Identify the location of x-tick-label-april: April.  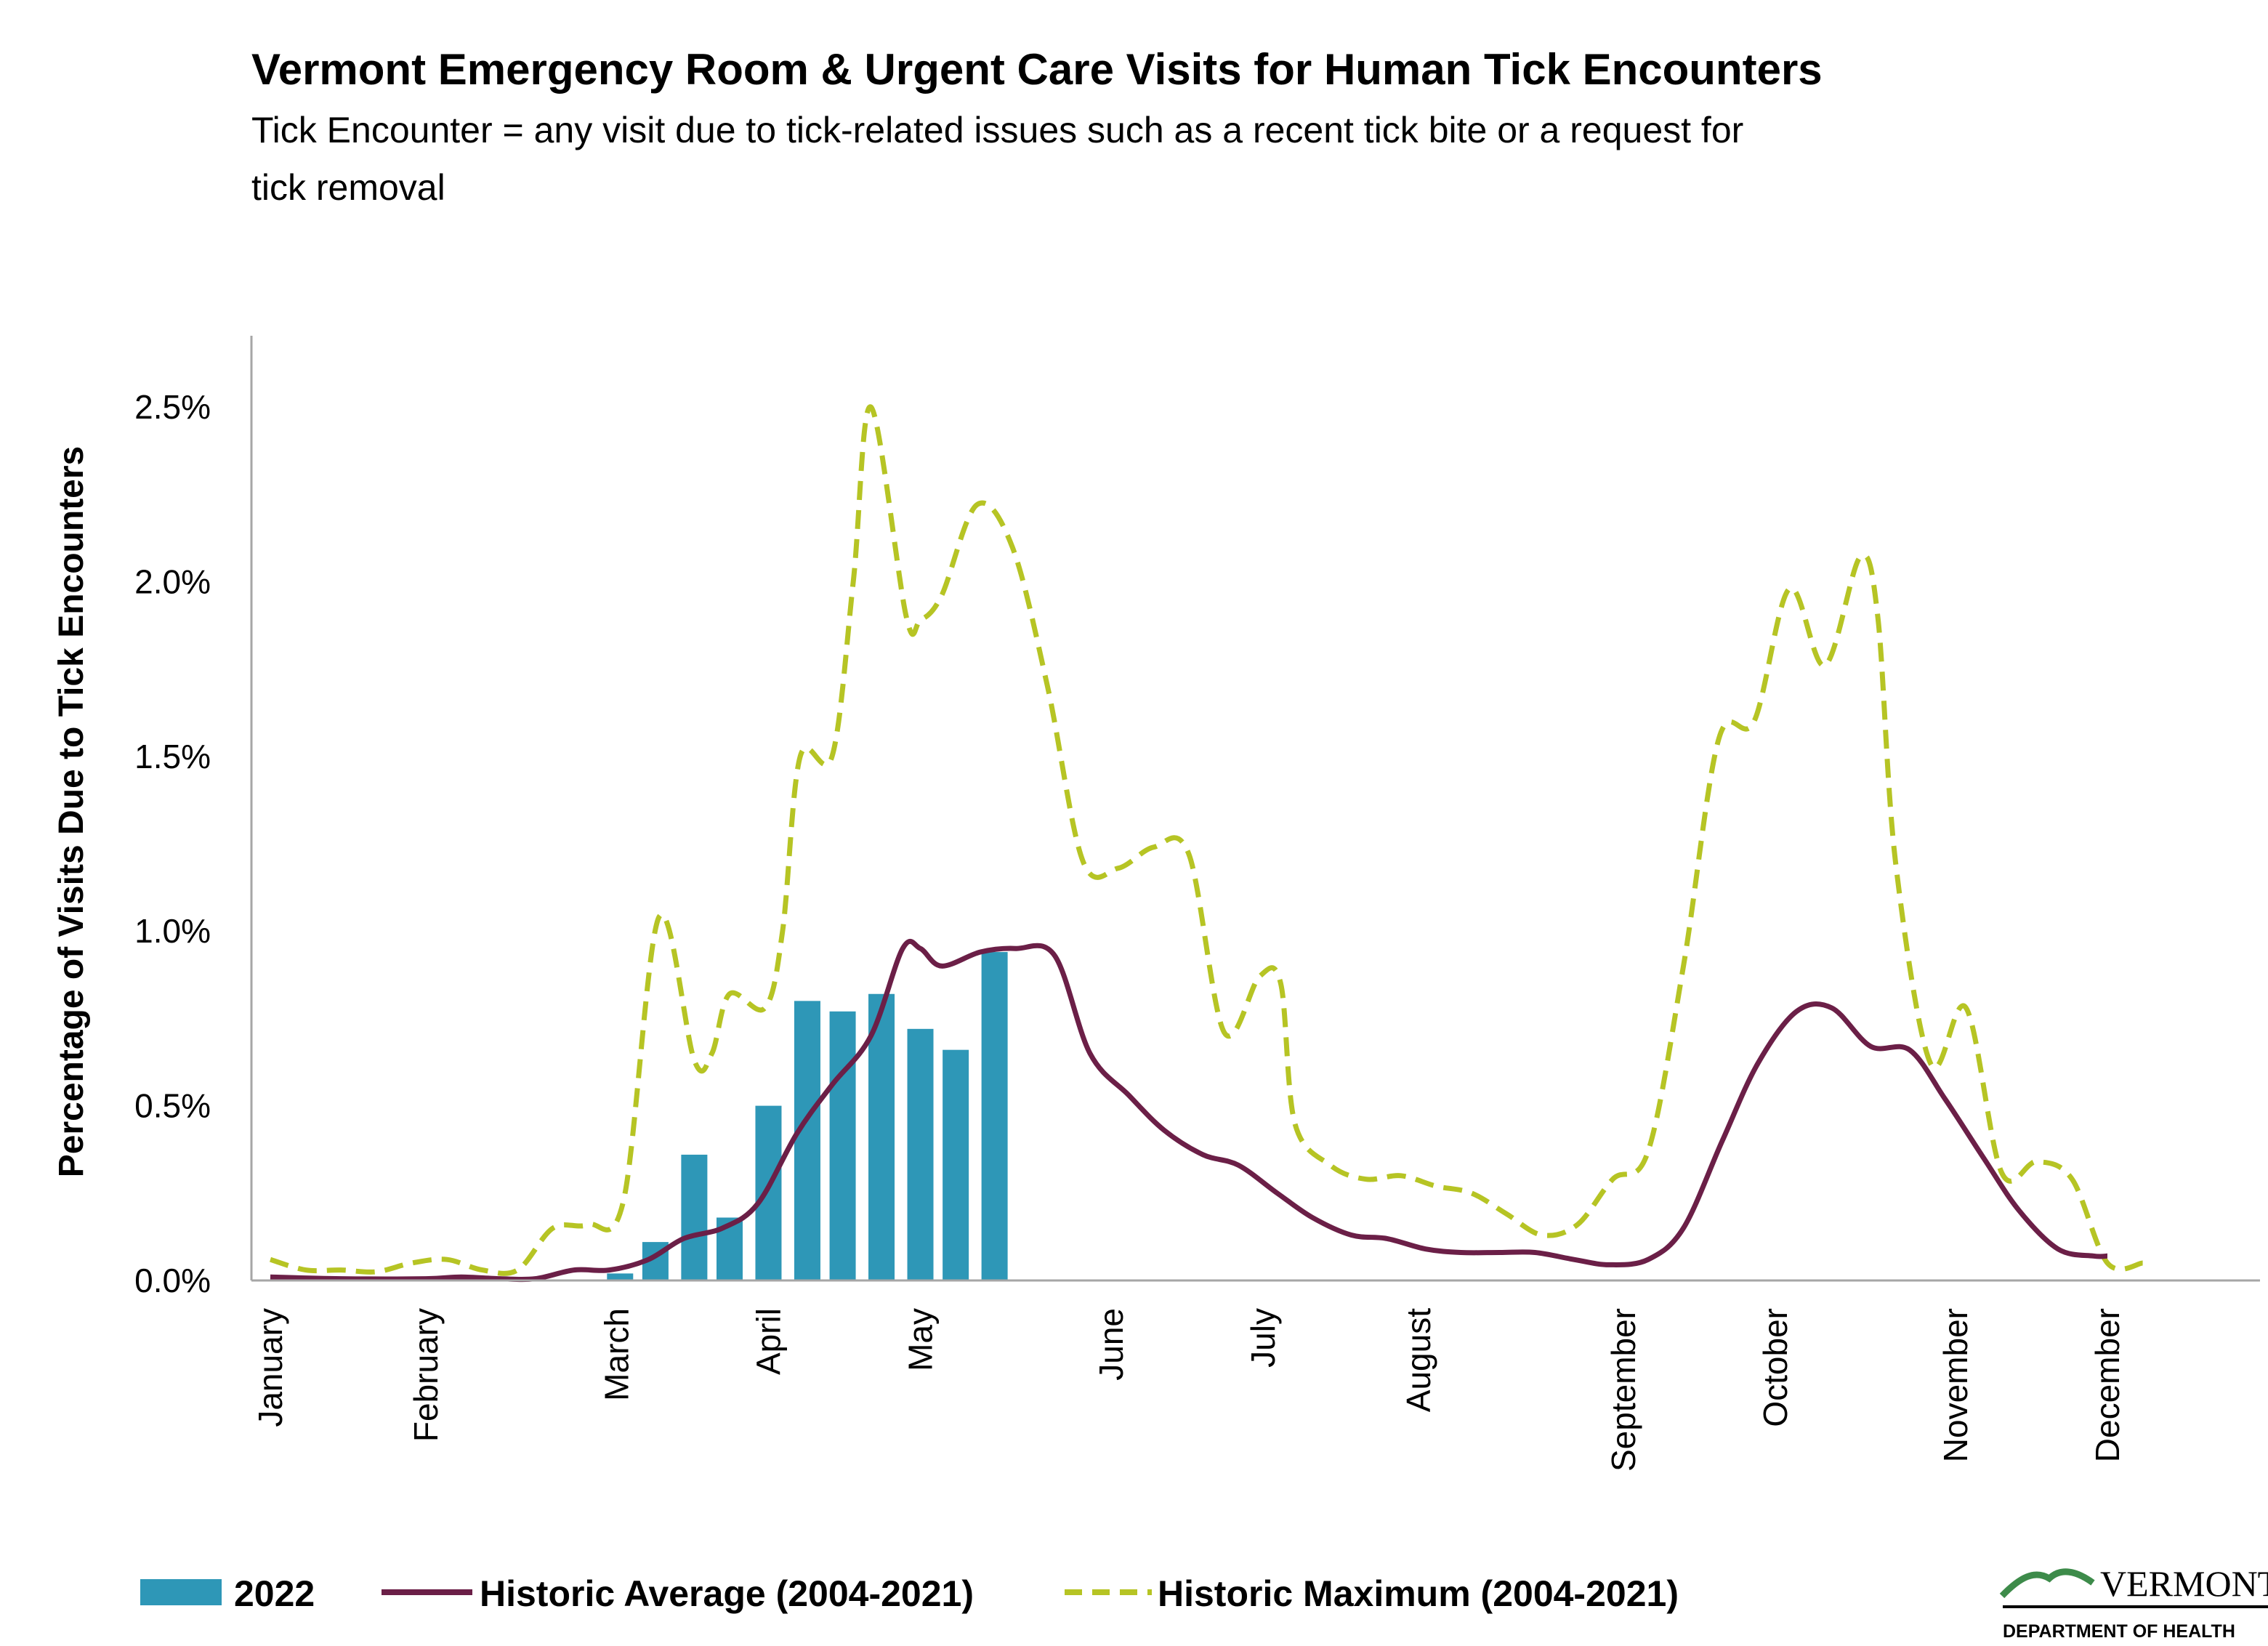
(768, 1341).